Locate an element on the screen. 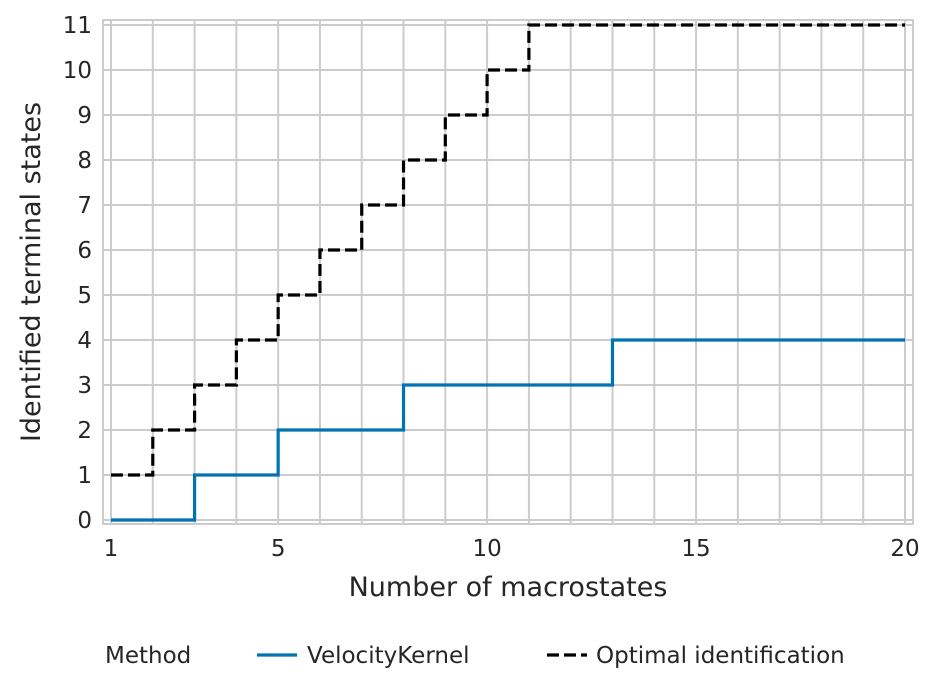 The image size is (938, 700). y-tick-label: 2 is located at coordinates (84, 431).